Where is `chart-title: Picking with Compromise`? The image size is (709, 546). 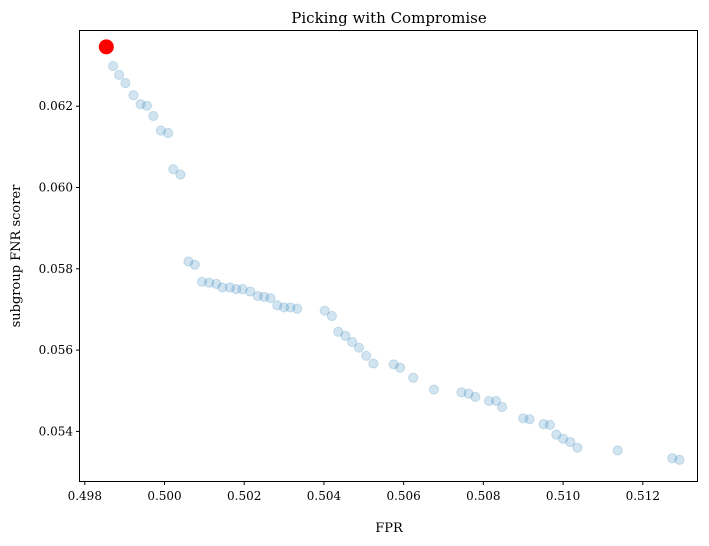 chart-title: Picking with Compromise is located at coordinates (389, 18).